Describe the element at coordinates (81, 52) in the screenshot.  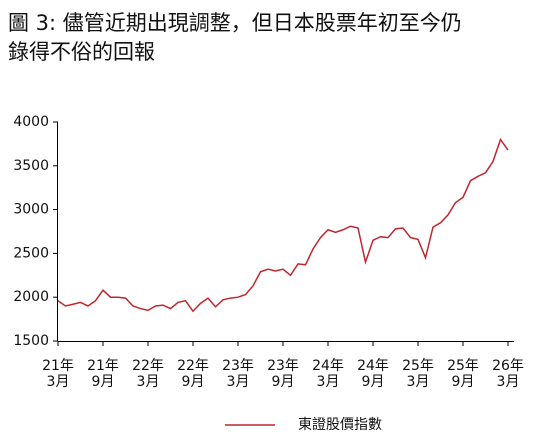
I see `chart-title: 錄得不俗的回報` at that location.